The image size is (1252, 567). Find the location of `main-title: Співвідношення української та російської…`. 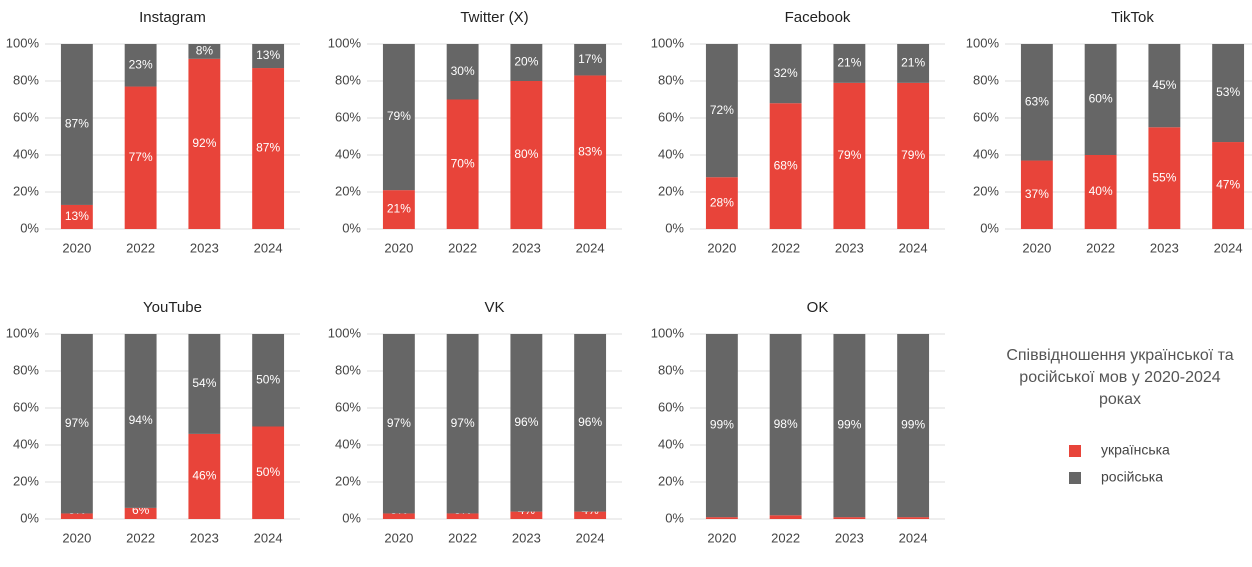

main-title: Співвідношення української та російської… is located at coordinates (1120, 377).